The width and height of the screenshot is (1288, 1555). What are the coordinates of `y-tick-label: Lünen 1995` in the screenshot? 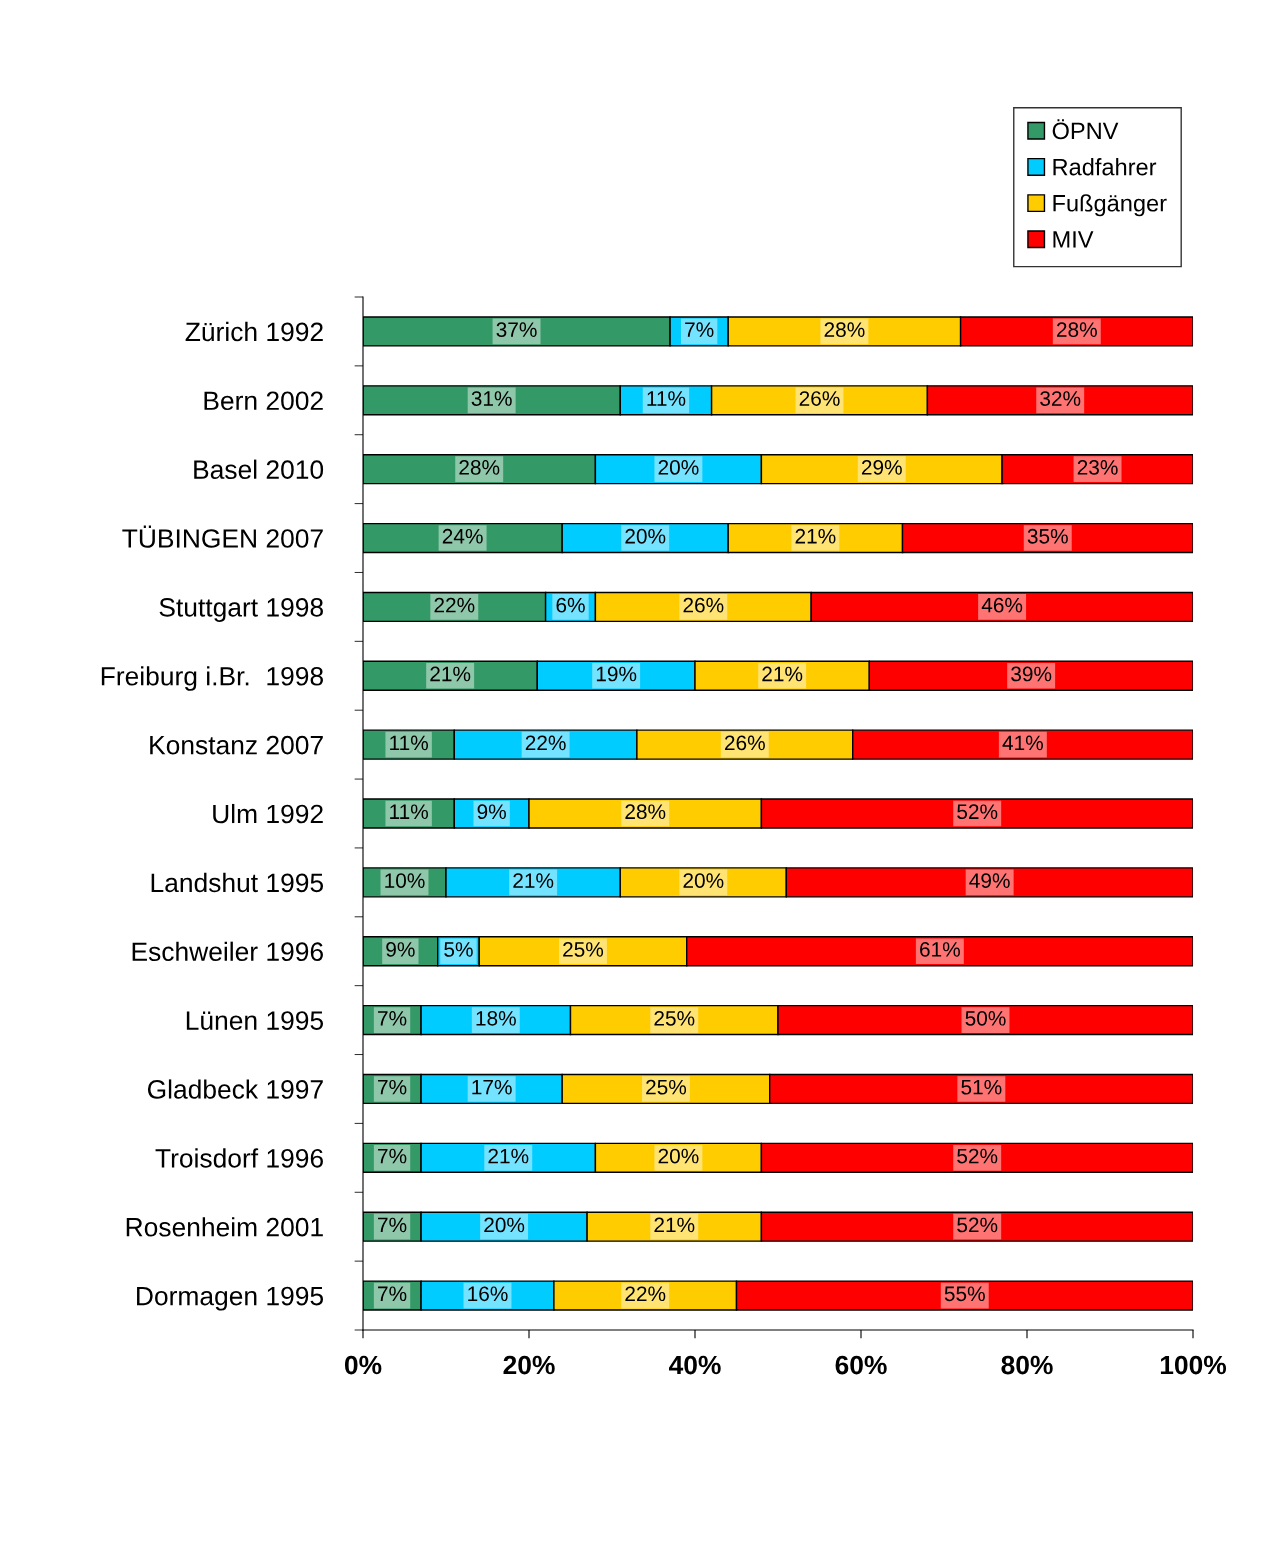 It's located at (255, 1020).